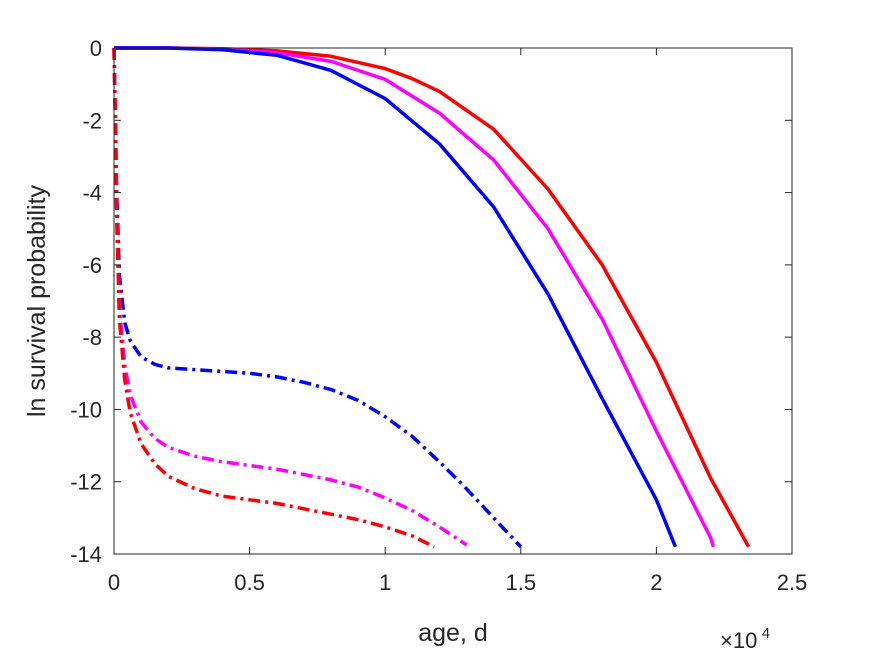  Describe the element at coordinates (453, 633) in the screenshot. I see `x-axis-label: age, d` at that location.